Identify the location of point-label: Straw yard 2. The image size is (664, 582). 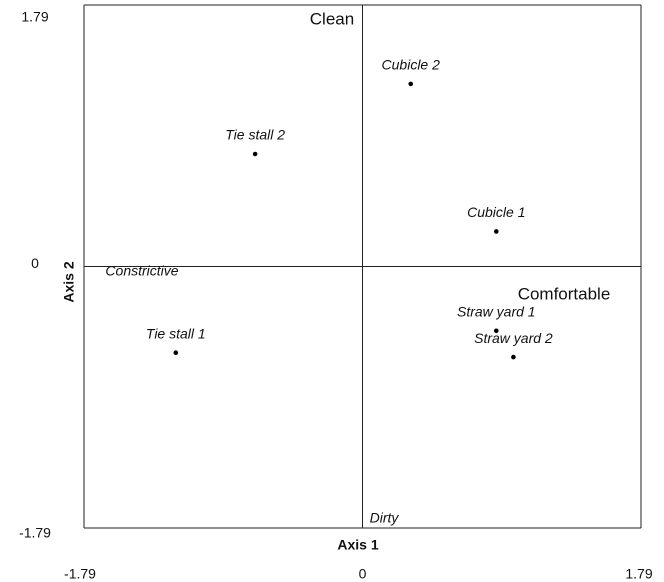
(513, 338).